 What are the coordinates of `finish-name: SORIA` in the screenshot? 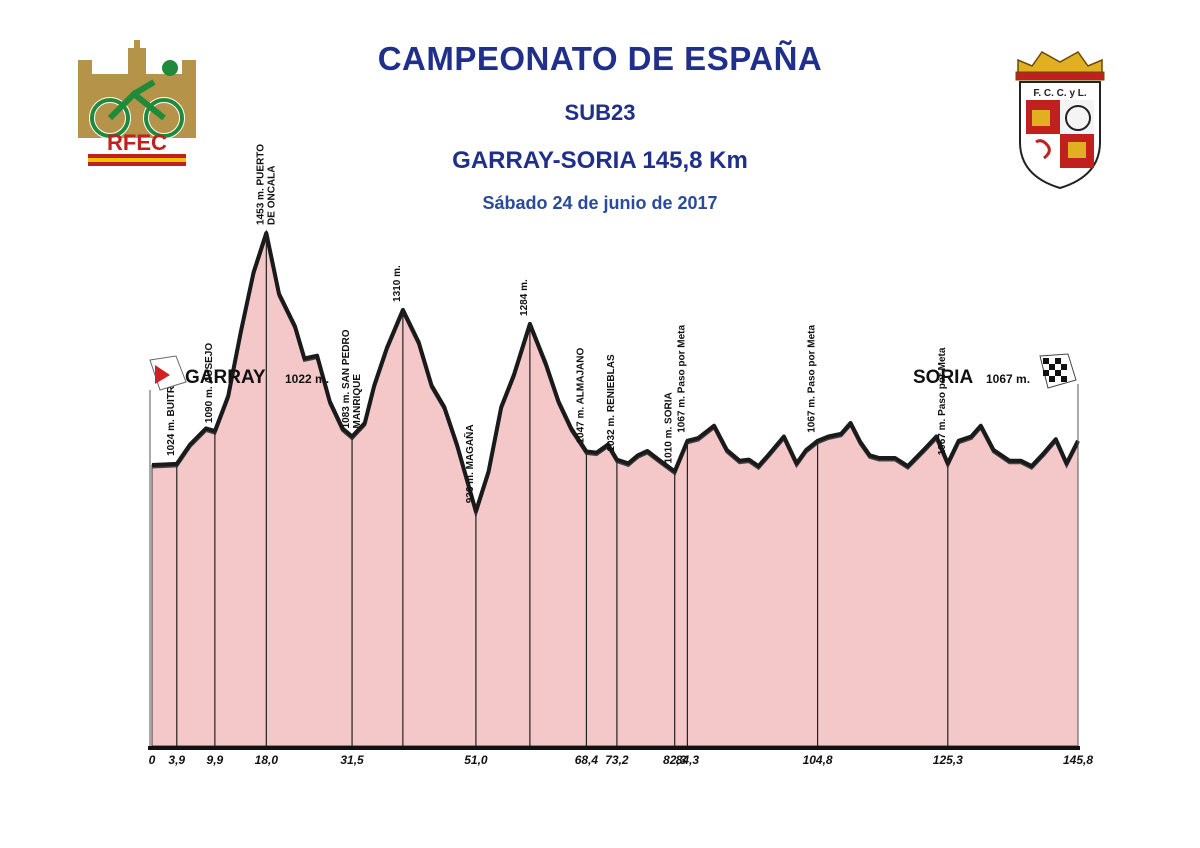 It's located at (943, 377).